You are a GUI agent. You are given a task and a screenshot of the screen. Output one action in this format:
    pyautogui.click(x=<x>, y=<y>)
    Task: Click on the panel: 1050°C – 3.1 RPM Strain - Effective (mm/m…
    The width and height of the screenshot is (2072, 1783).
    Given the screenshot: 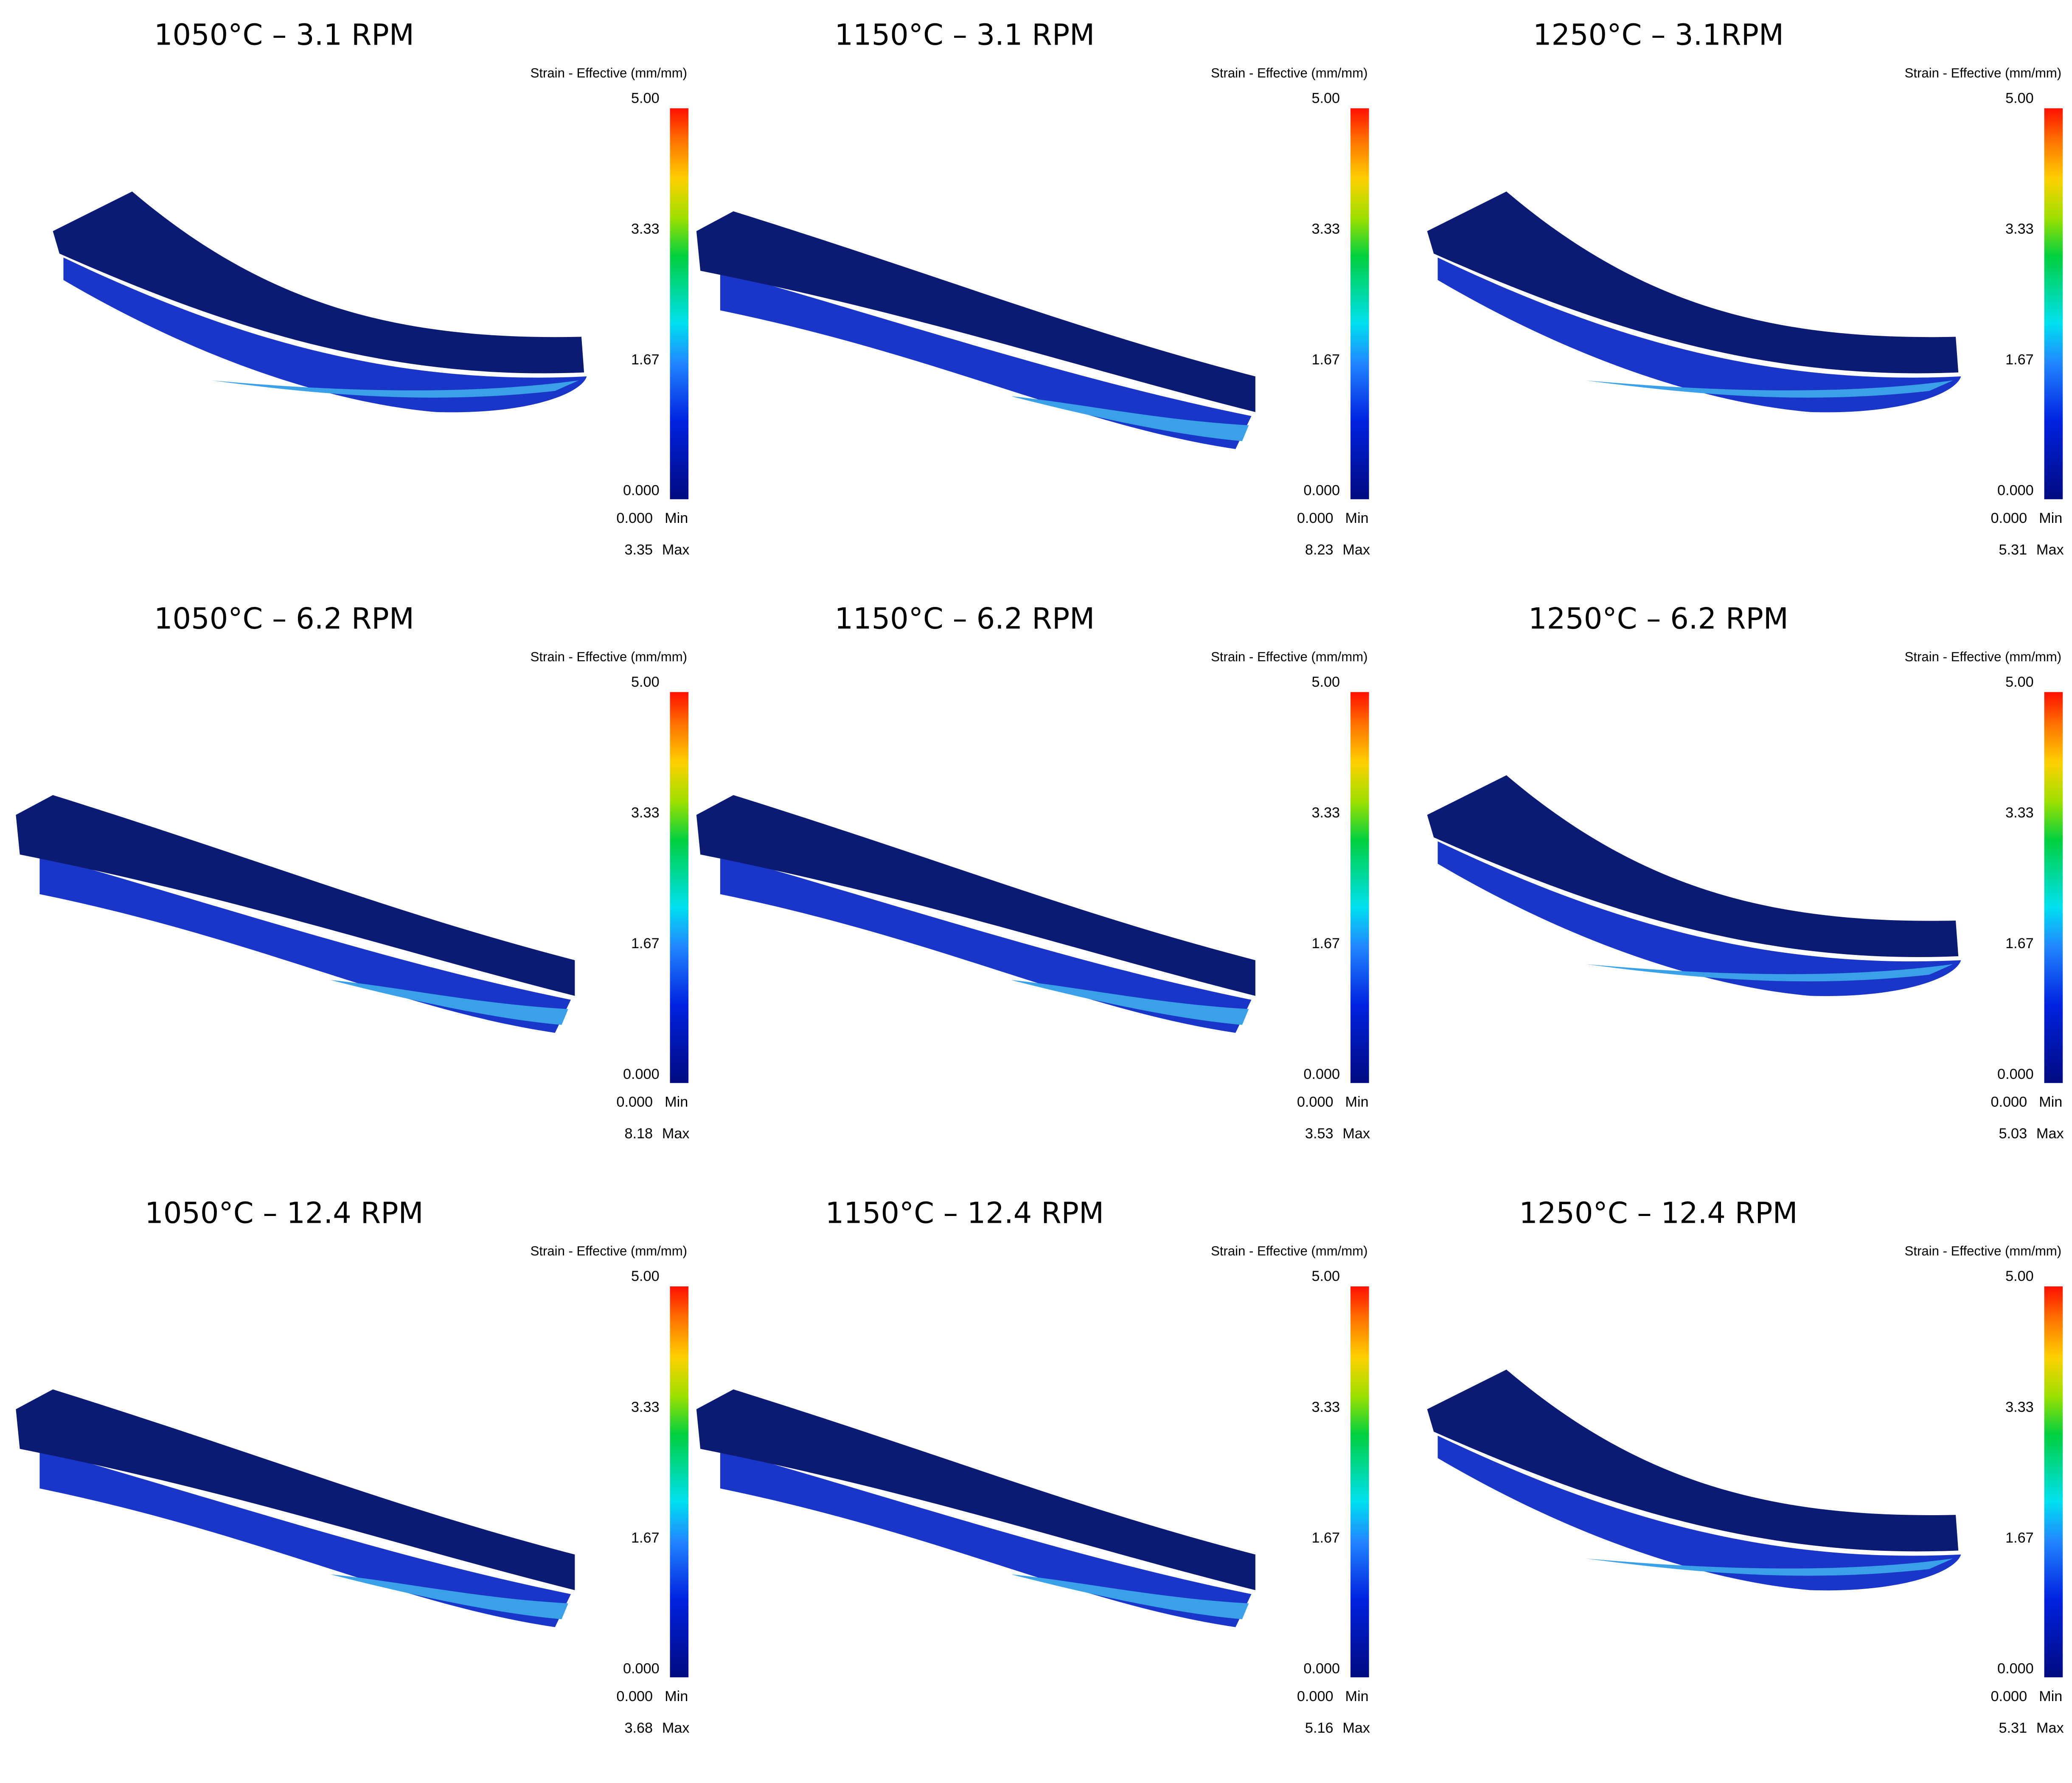 What is the action you would take?
    pyautogui.click(x=371, y=288)
    